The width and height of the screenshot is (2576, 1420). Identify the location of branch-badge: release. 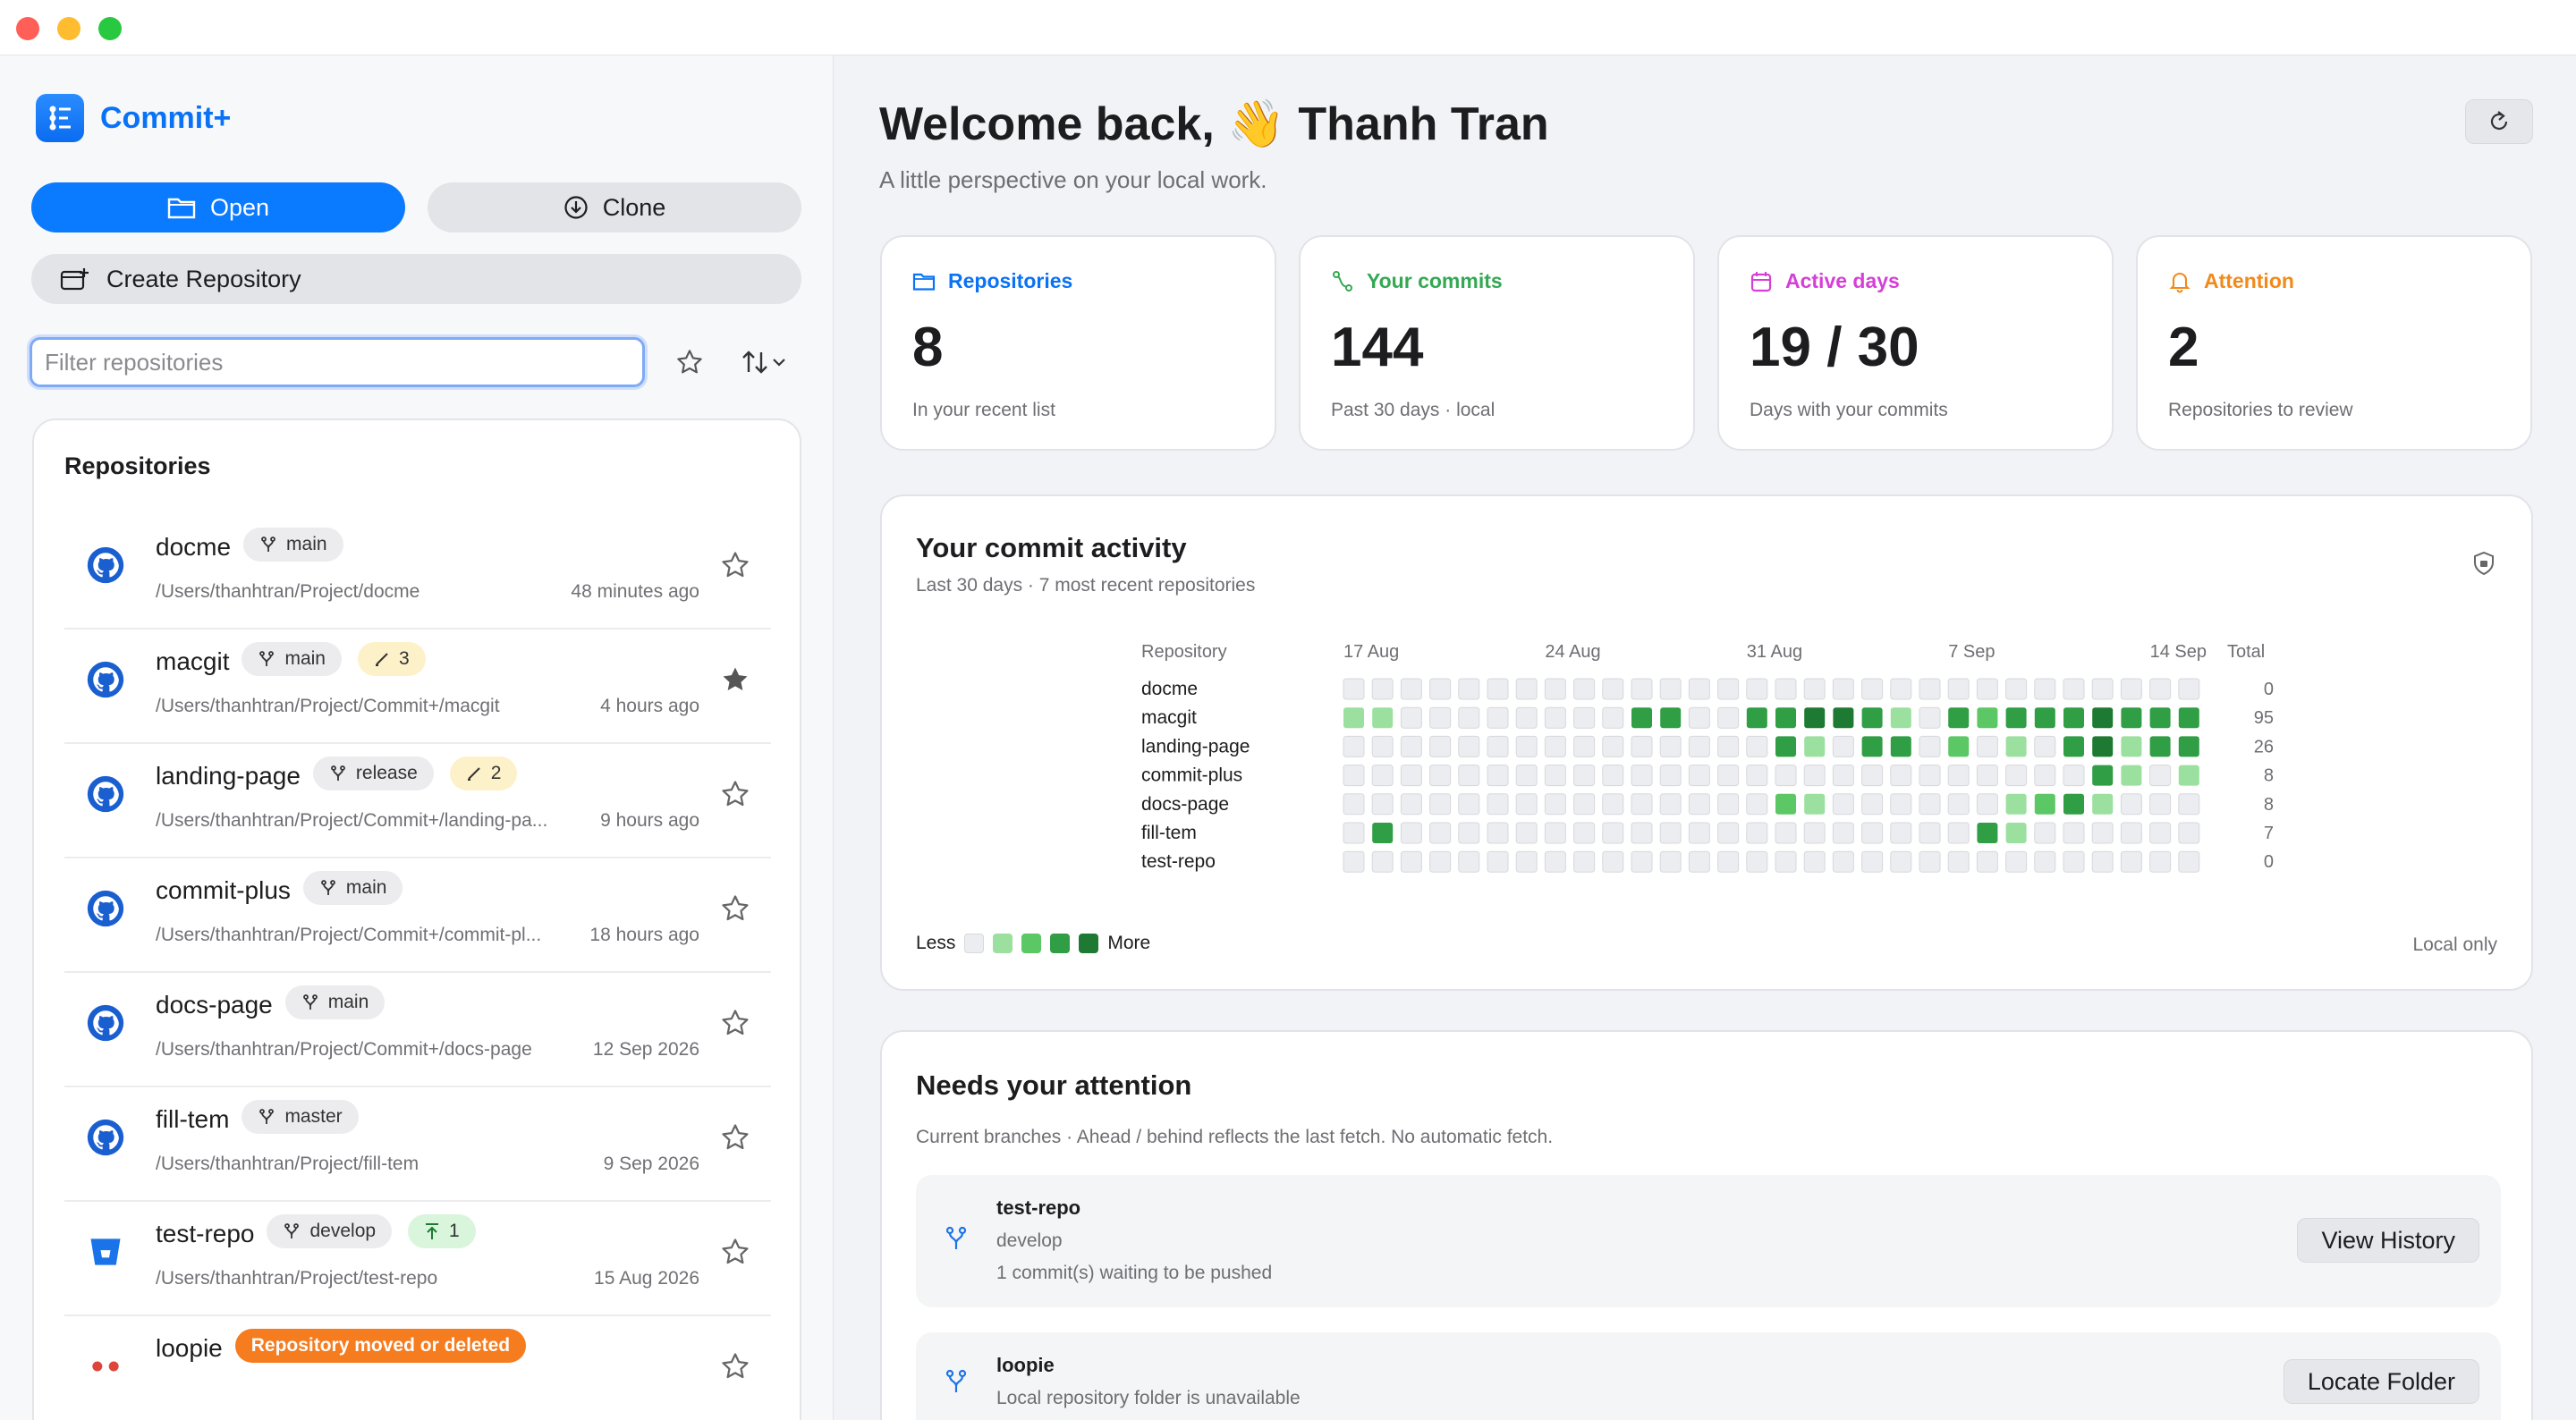
(373, 773).